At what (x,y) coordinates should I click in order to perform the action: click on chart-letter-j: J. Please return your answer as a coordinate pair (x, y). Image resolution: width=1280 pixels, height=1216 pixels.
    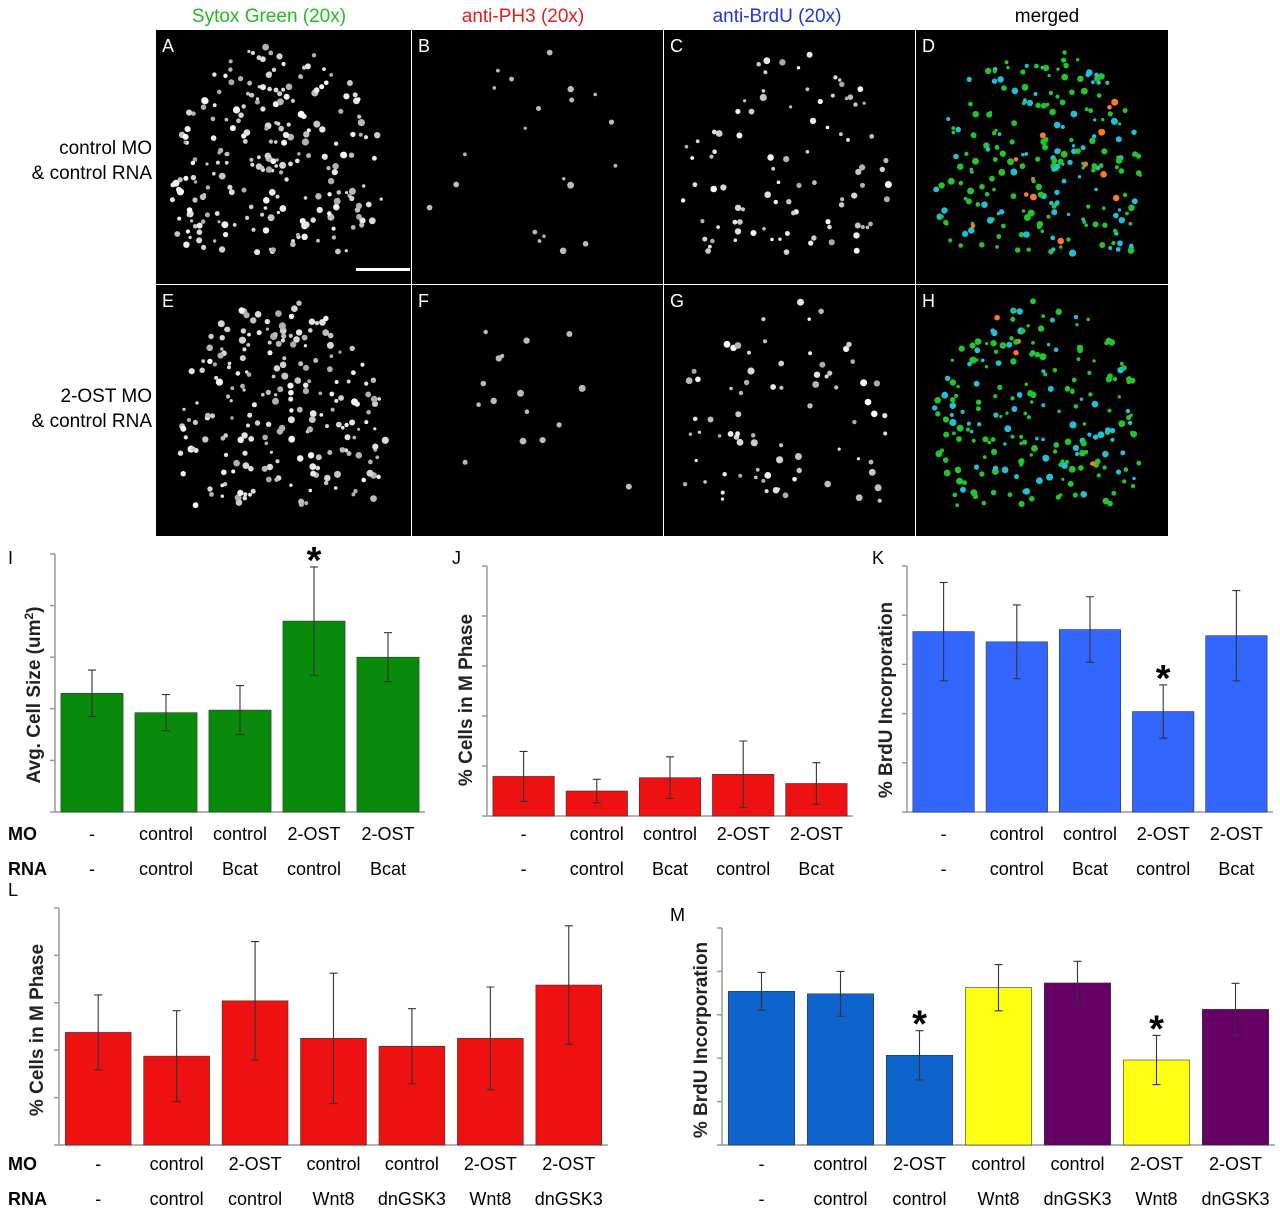
    Looking at the image, I should click on (456, 558).